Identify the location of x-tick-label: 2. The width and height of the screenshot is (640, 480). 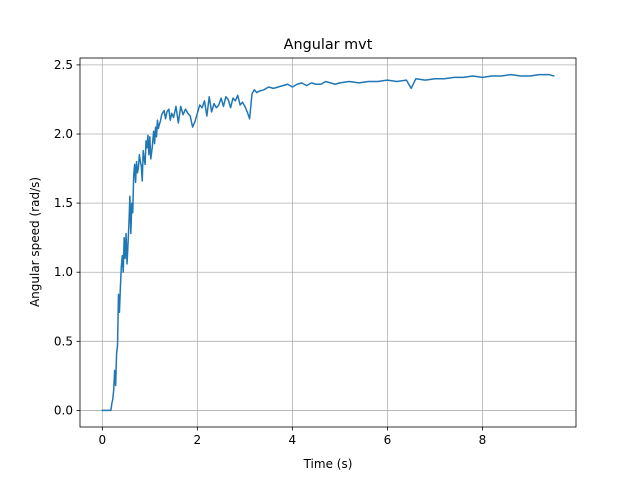
(198, 440).